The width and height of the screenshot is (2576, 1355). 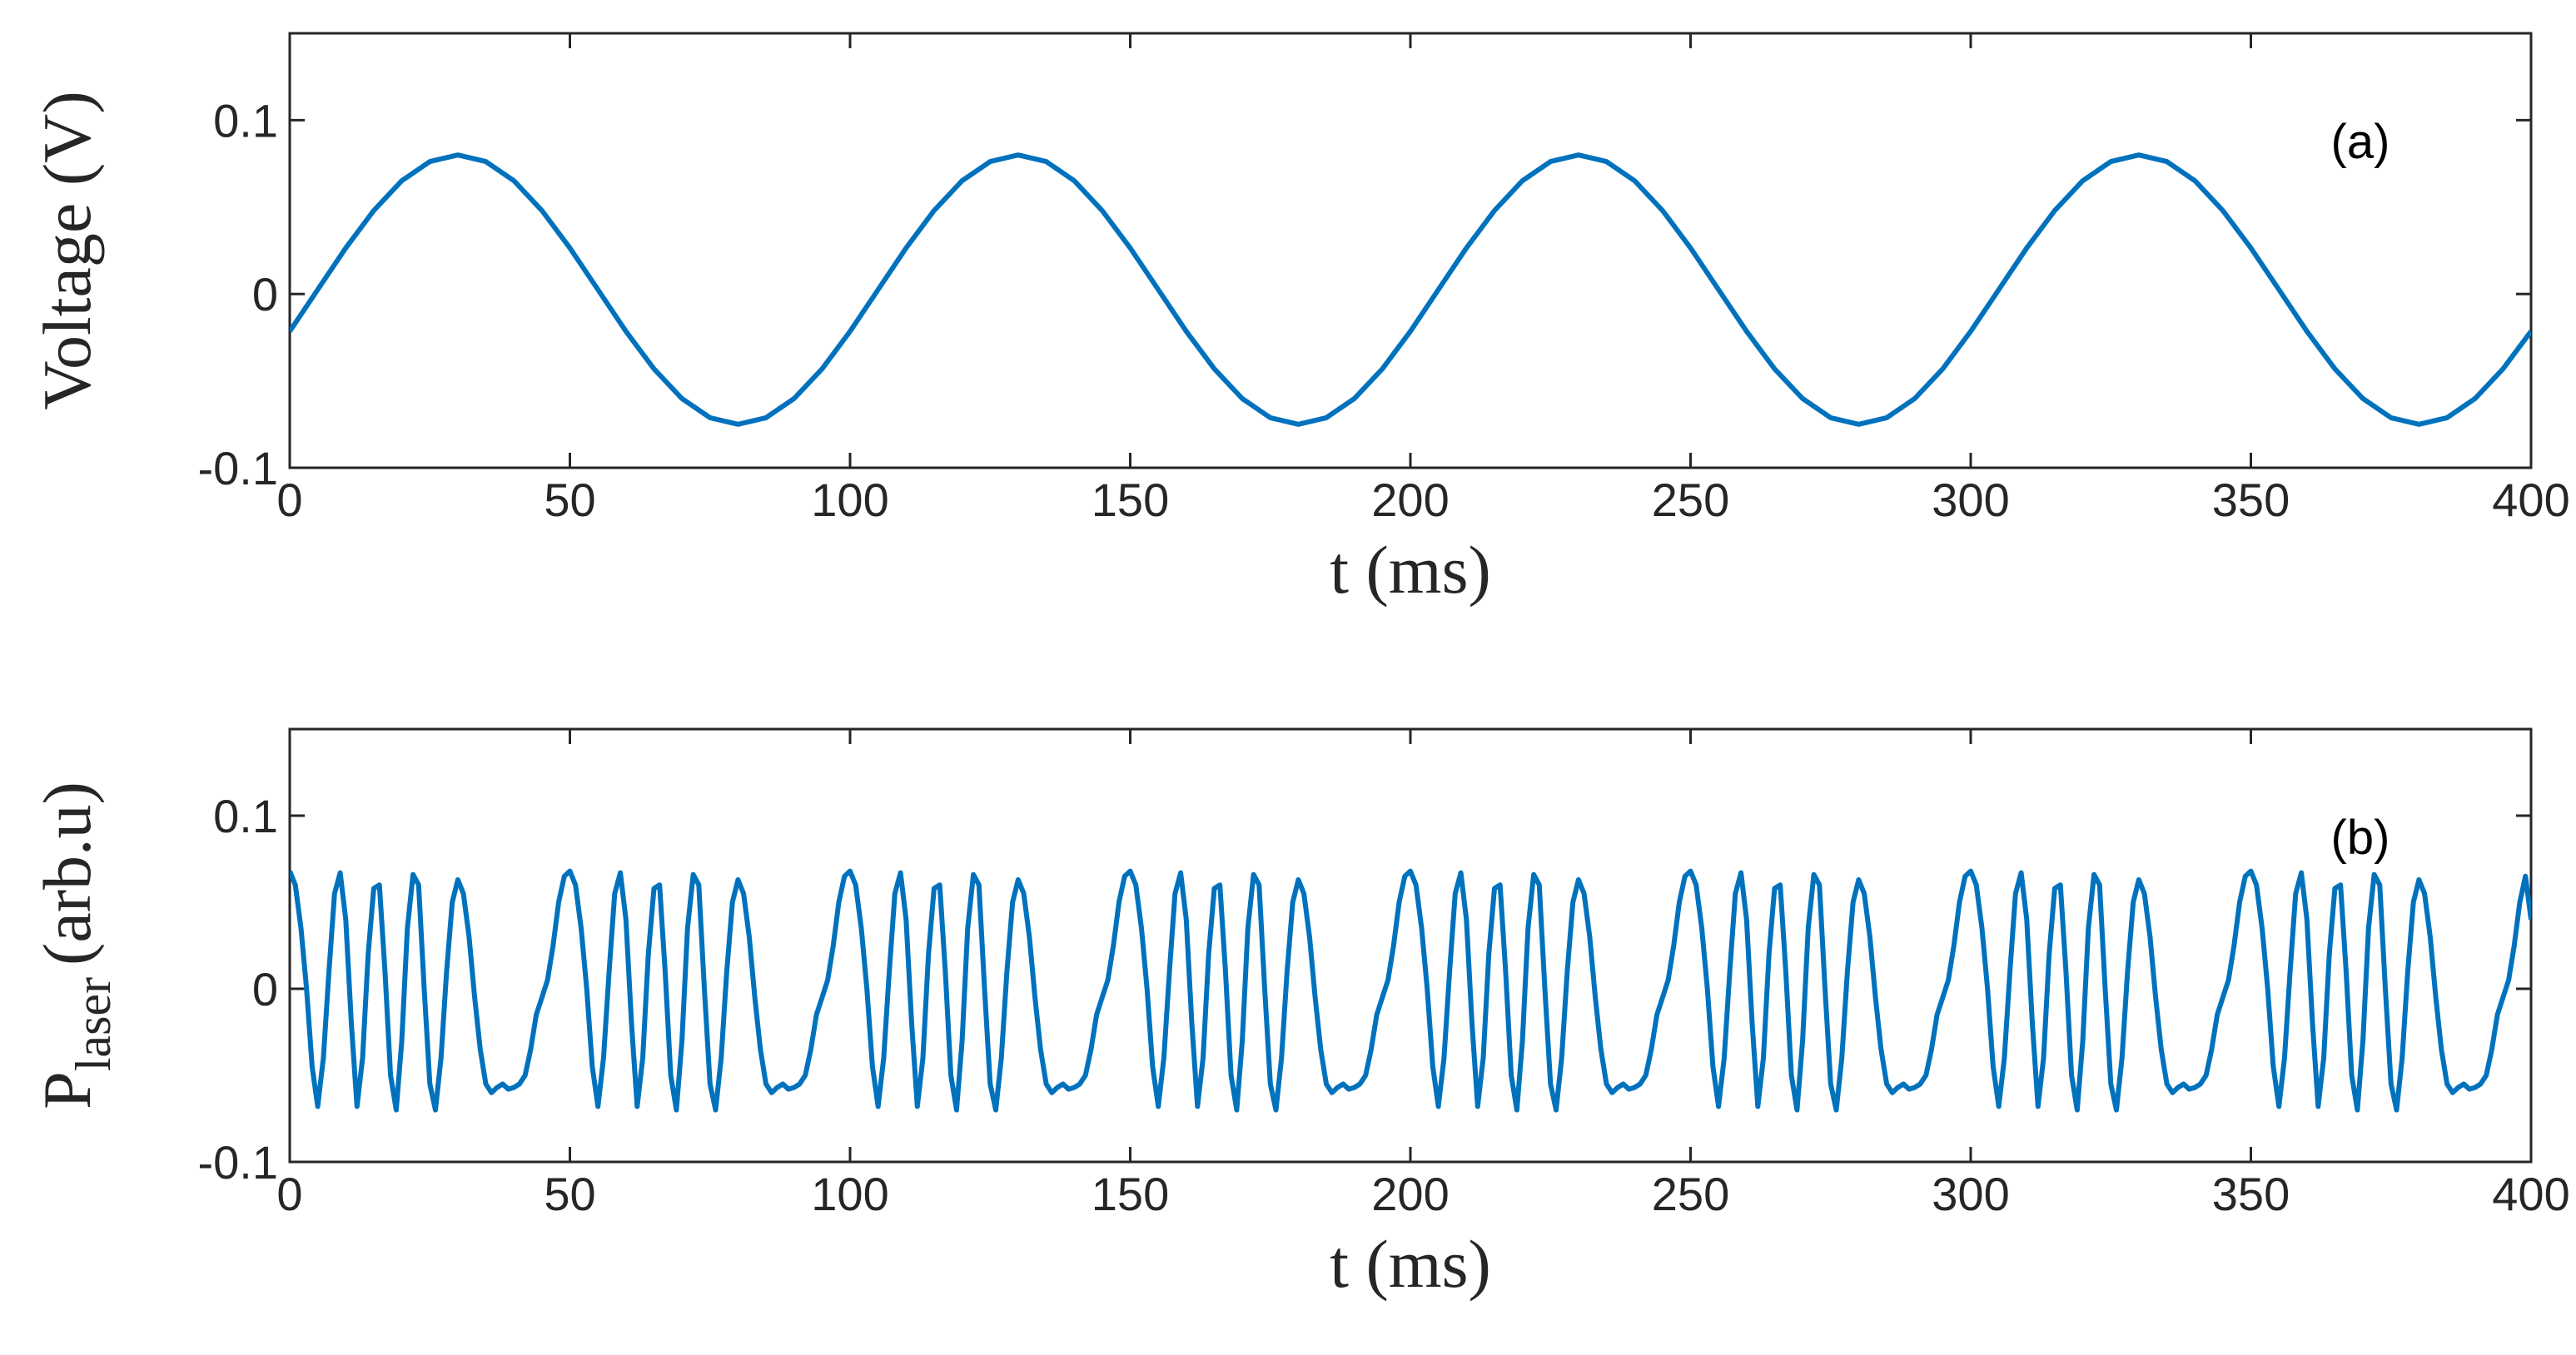 I want to click on y-axis-label: Plaser (arb.u), so click(x=75, y=945).